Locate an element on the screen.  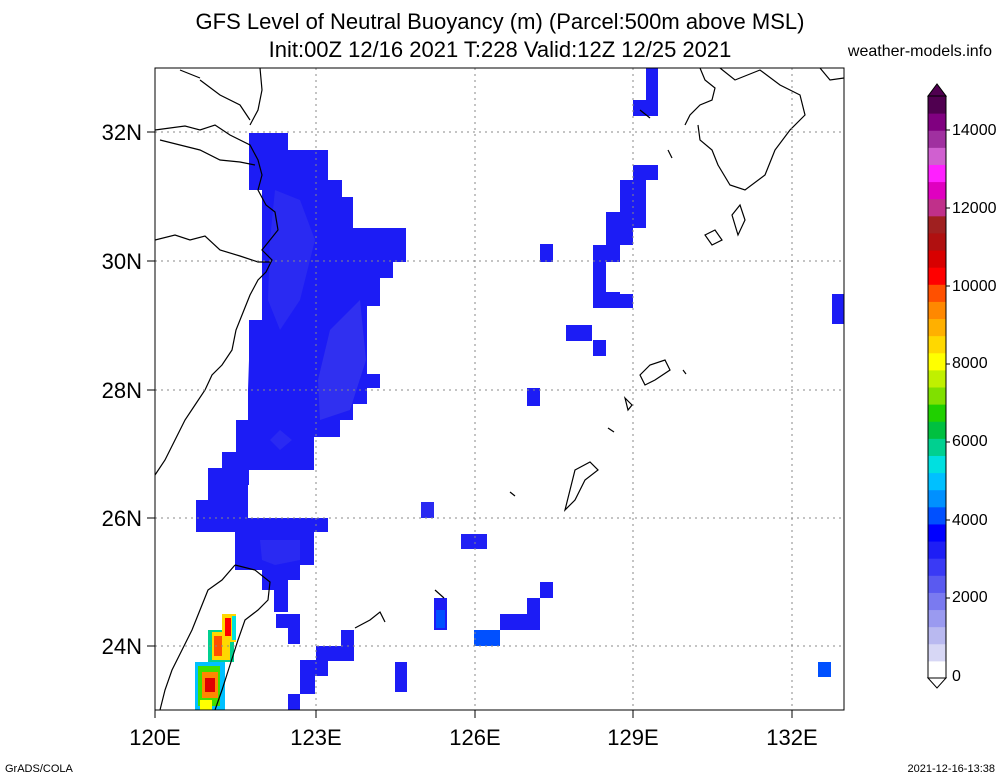
colorbar-max-arrow is located at coordinates (937, 90).